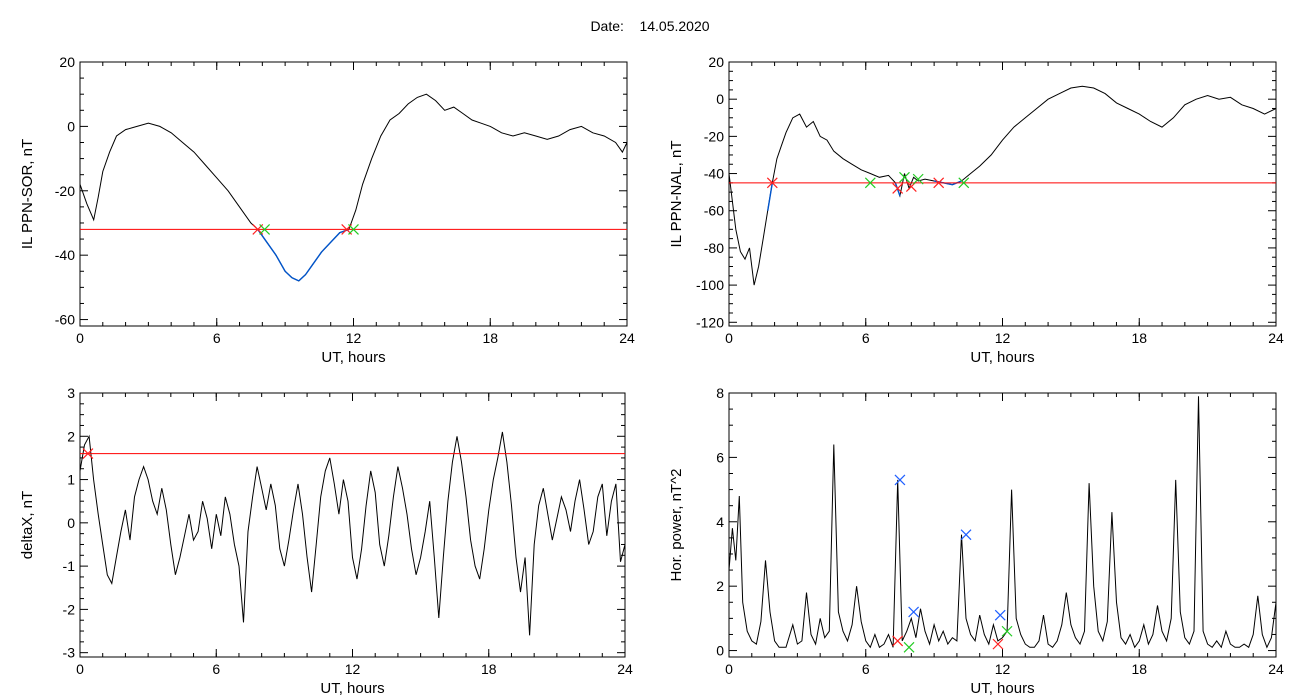  I want to click on y-tick-label: -1, so click(69, 566).